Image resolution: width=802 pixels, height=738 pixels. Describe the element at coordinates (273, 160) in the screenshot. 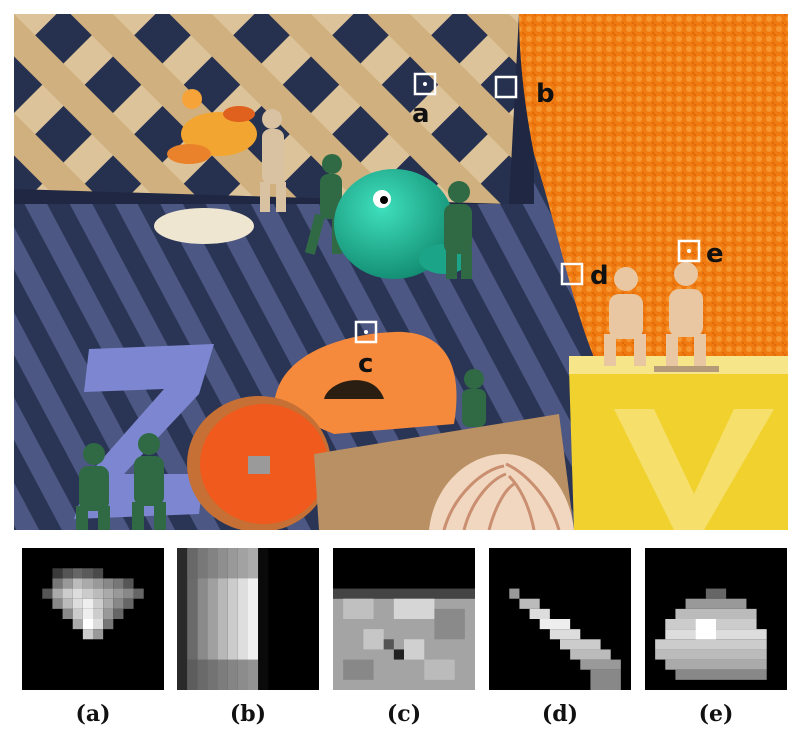

I see `beige-soldier-top` at that location.